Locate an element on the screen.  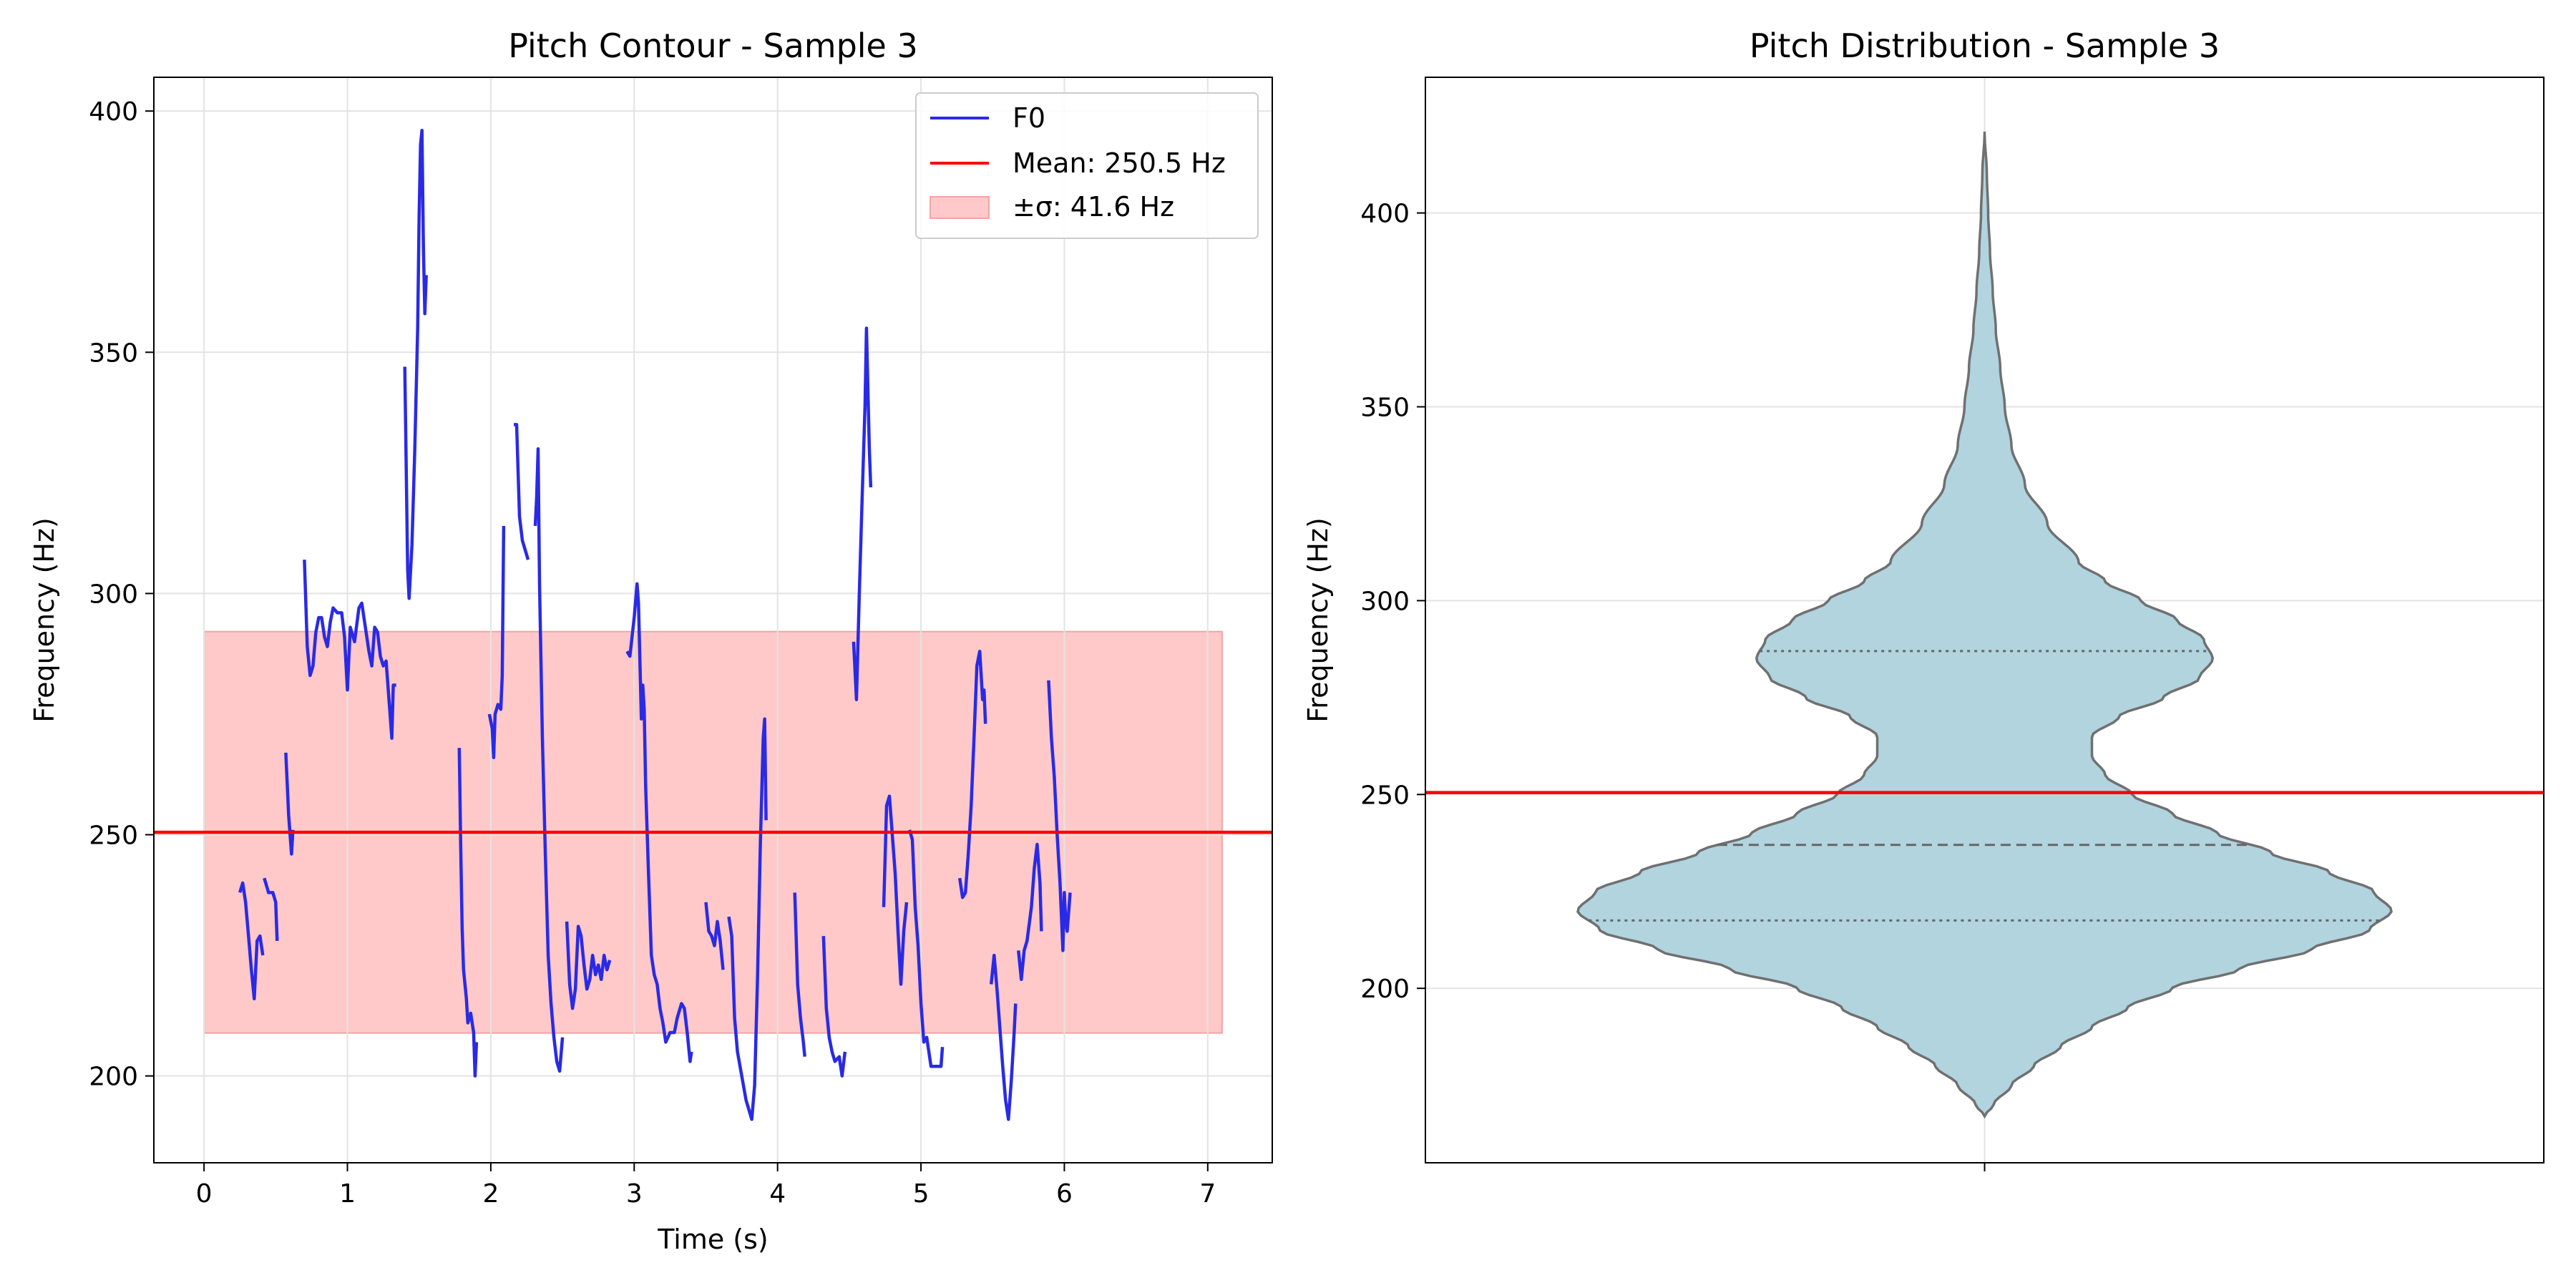
x-tick-label: 3 is located at coordinates (634, 1194).